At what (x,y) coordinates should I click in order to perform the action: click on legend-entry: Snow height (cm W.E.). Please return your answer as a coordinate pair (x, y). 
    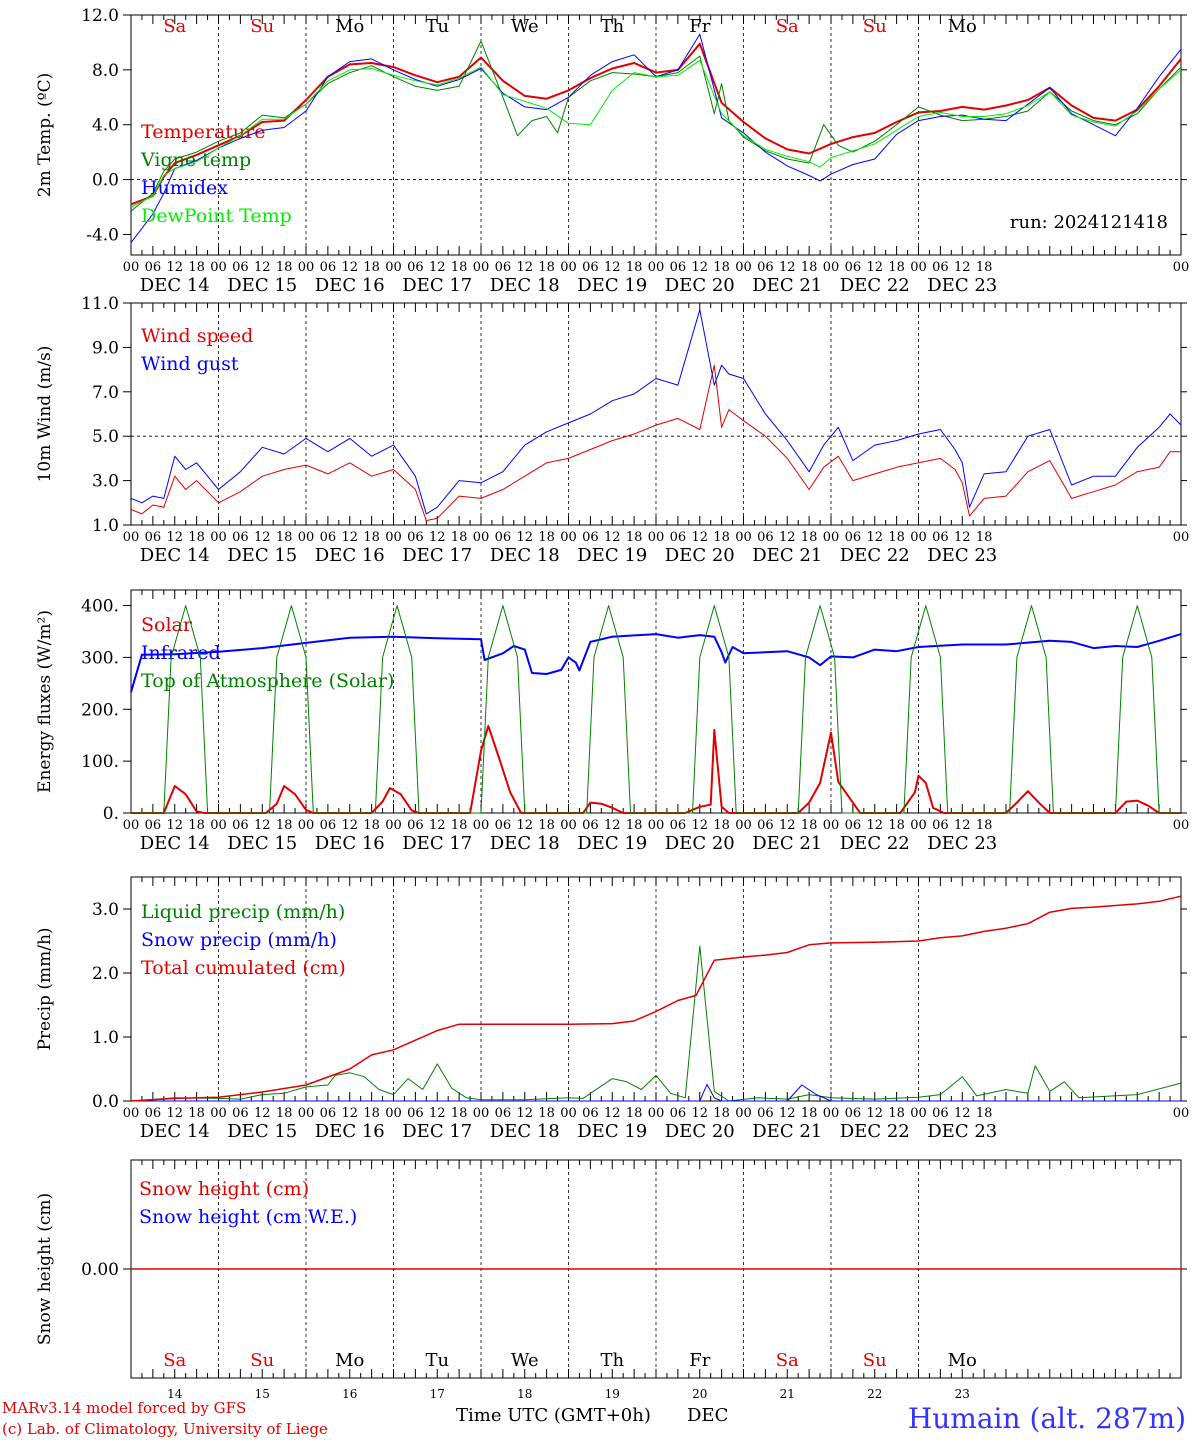
    Looking at the image, I should click on (248, 1217).